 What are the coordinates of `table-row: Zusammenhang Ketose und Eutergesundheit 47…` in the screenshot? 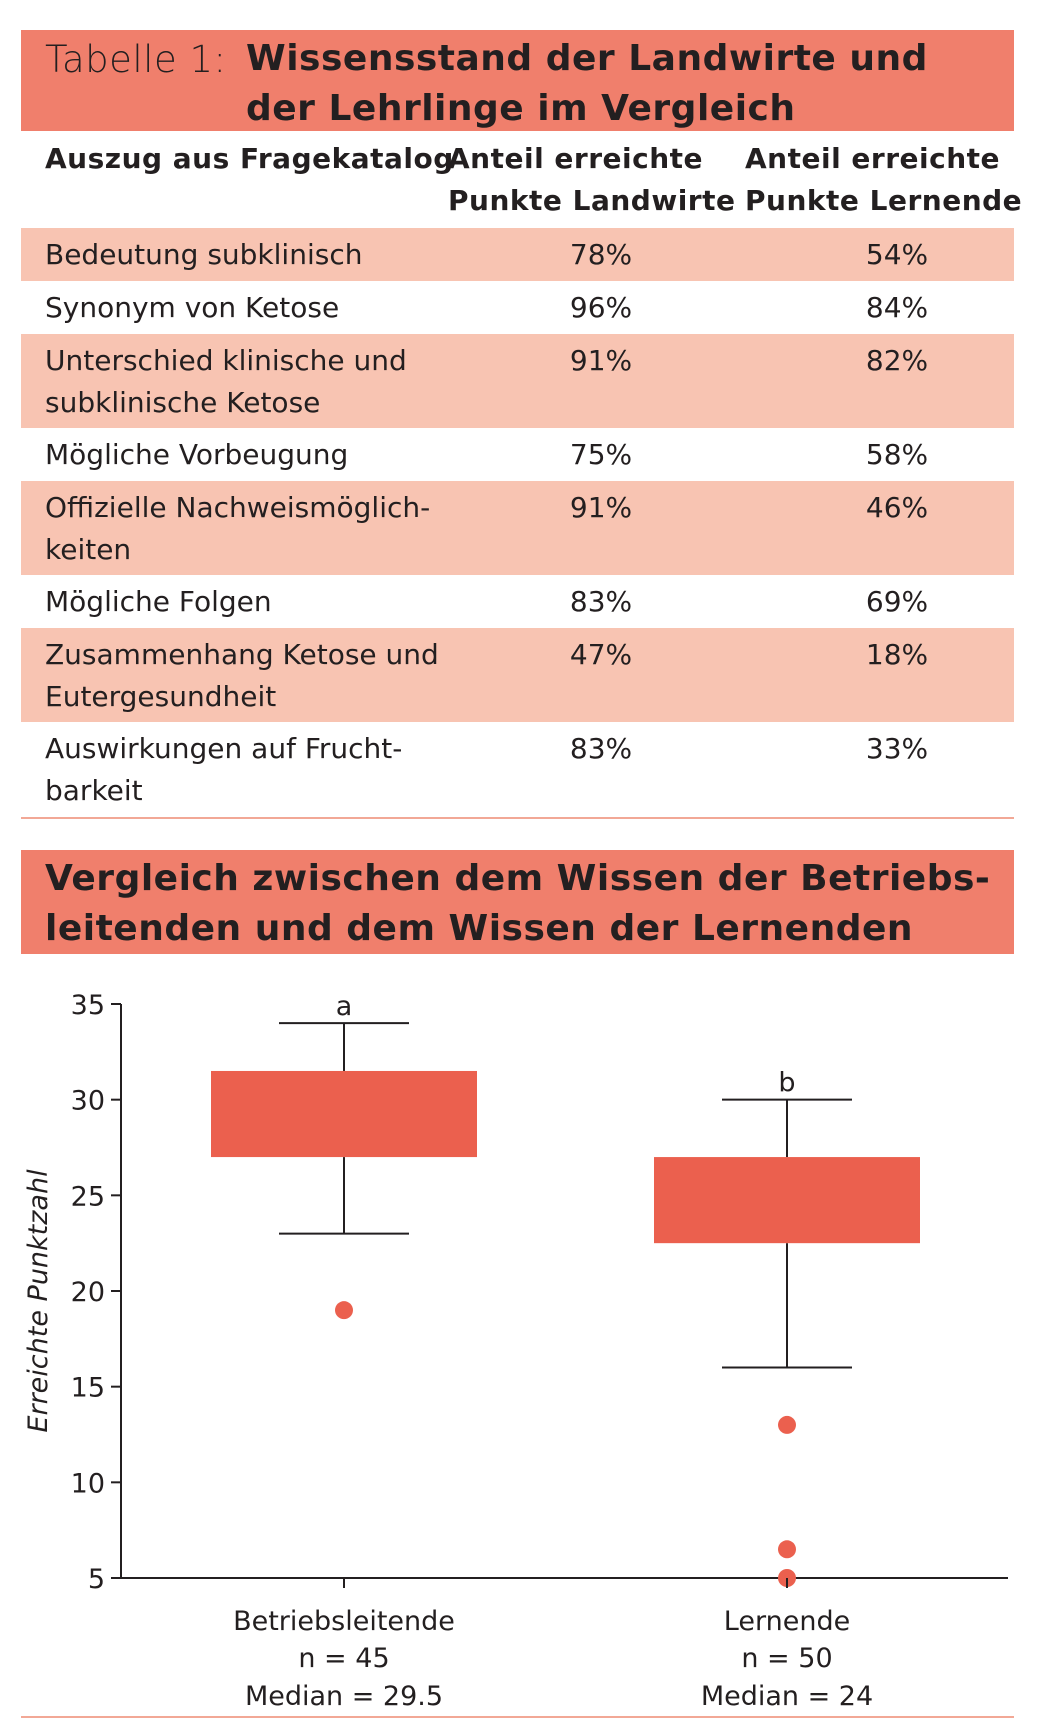 It's located at (517, 675).